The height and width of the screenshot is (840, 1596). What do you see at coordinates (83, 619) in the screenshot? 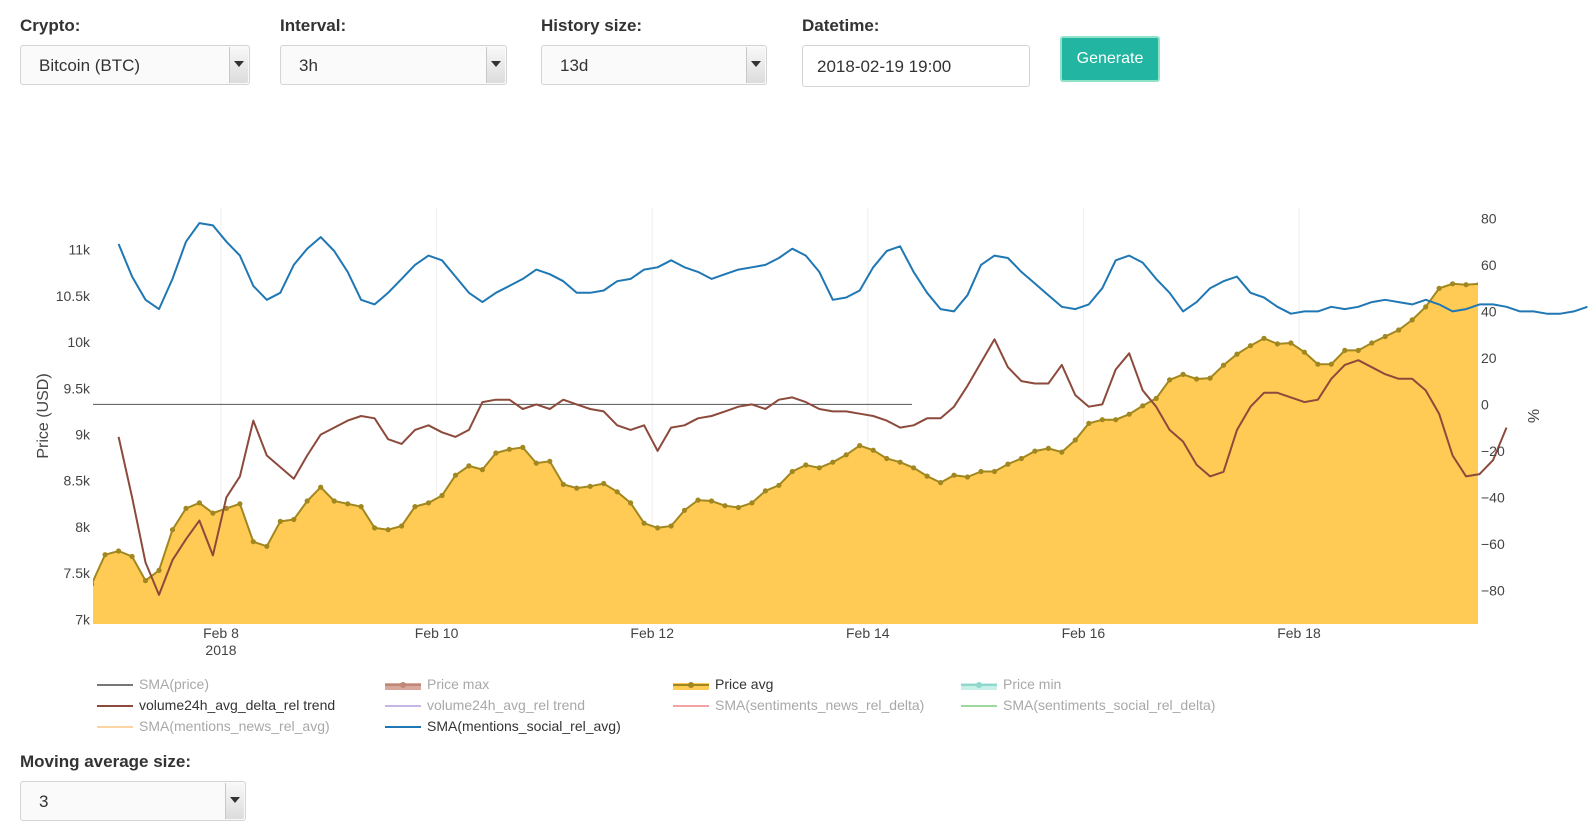
I see `y-tick-label: 7k` at bounding box center [83, 619].